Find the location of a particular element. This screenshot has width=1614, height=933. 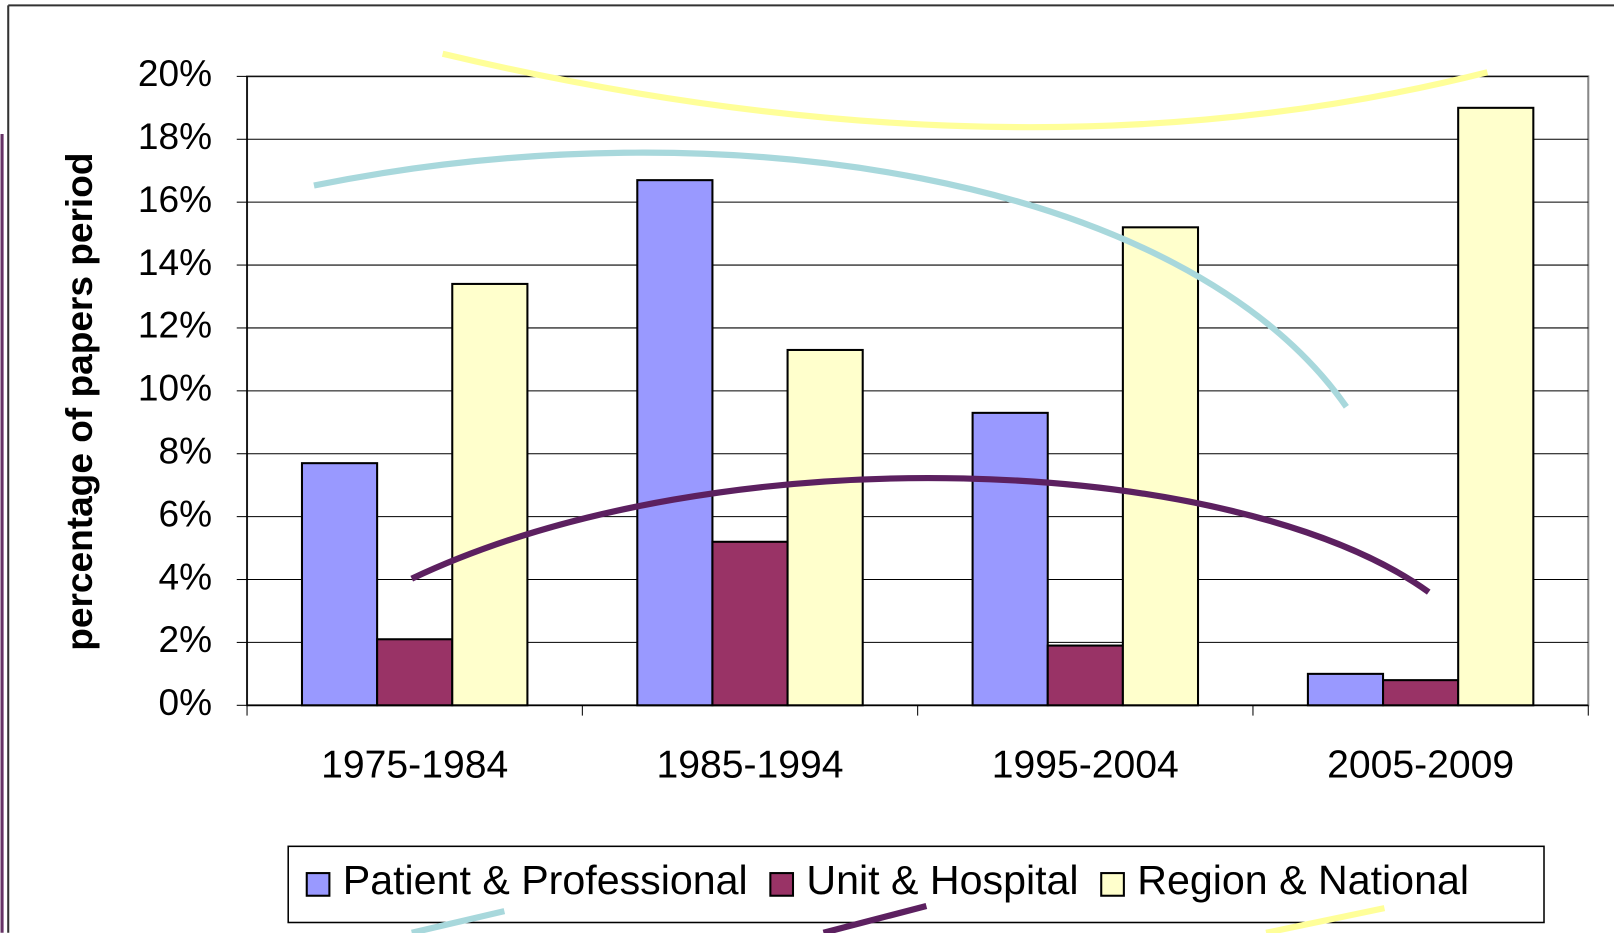

y-axis-label: percentage of papers period is located at coordinates (79, 402).